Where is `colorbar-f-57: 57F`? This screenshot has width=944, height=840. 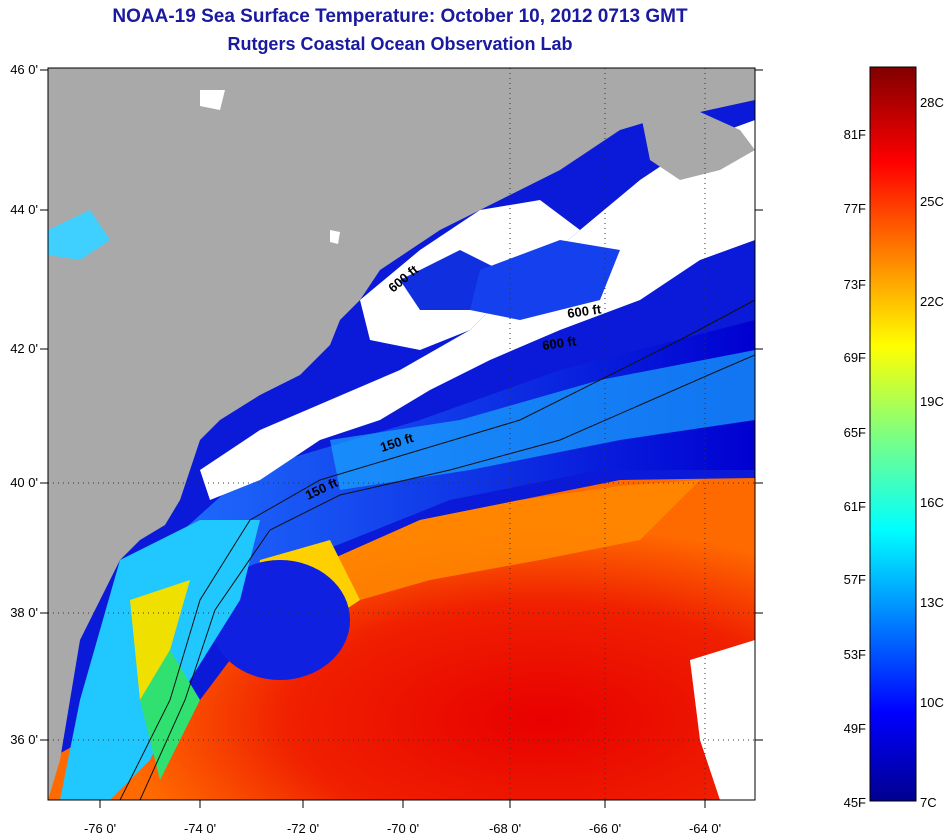
colorbar-f-57: 57F is located at coordinates (855, 579).